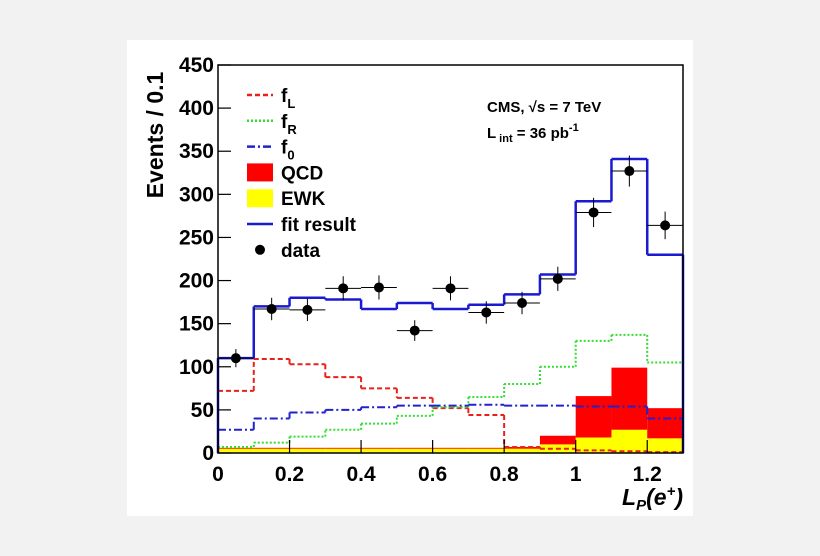  Describe the element at coordinates (218, 474) in the screenshot. I see `x-tick-label: 0` at that location.